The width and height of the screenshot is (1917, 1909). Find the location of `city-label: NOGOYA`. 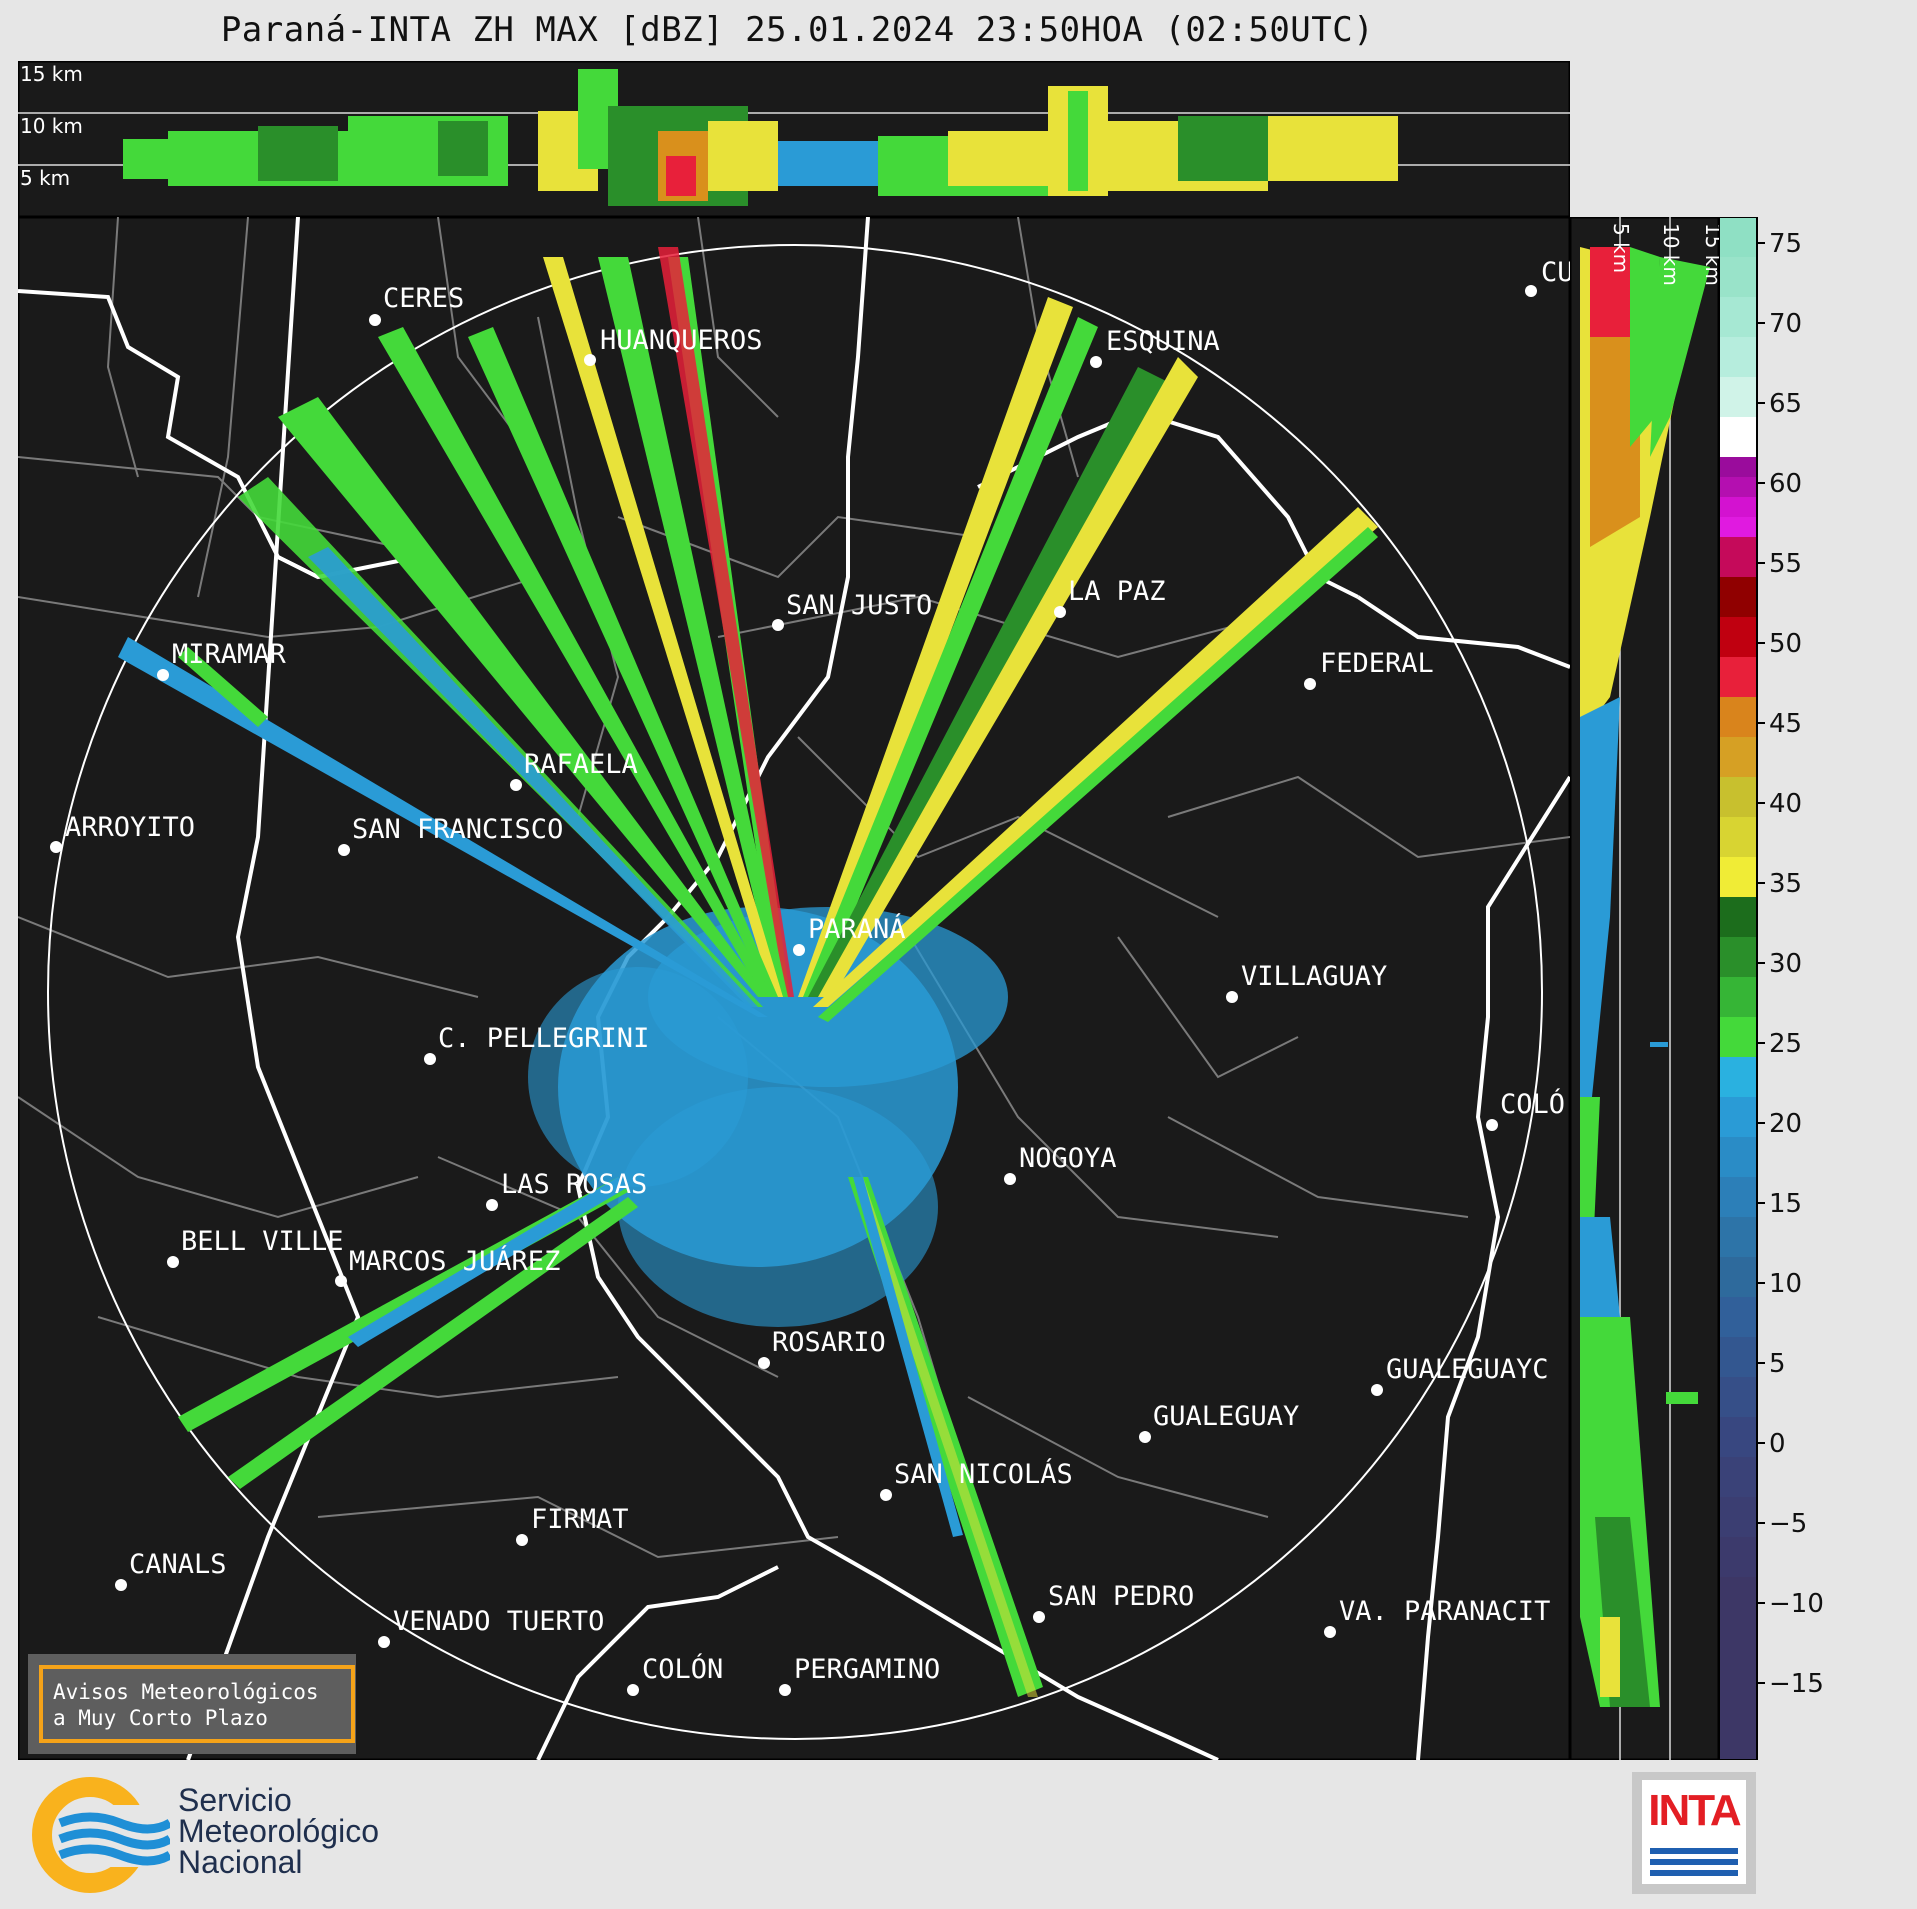

city-label: NOGOYA is located at coordinates (1068, 1158).